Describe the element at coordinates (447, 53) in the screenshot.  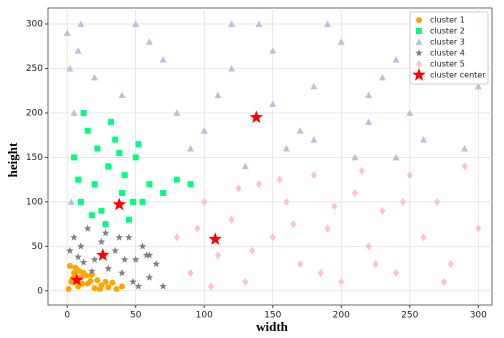
I see `legend-label: cluster 4` at that location.